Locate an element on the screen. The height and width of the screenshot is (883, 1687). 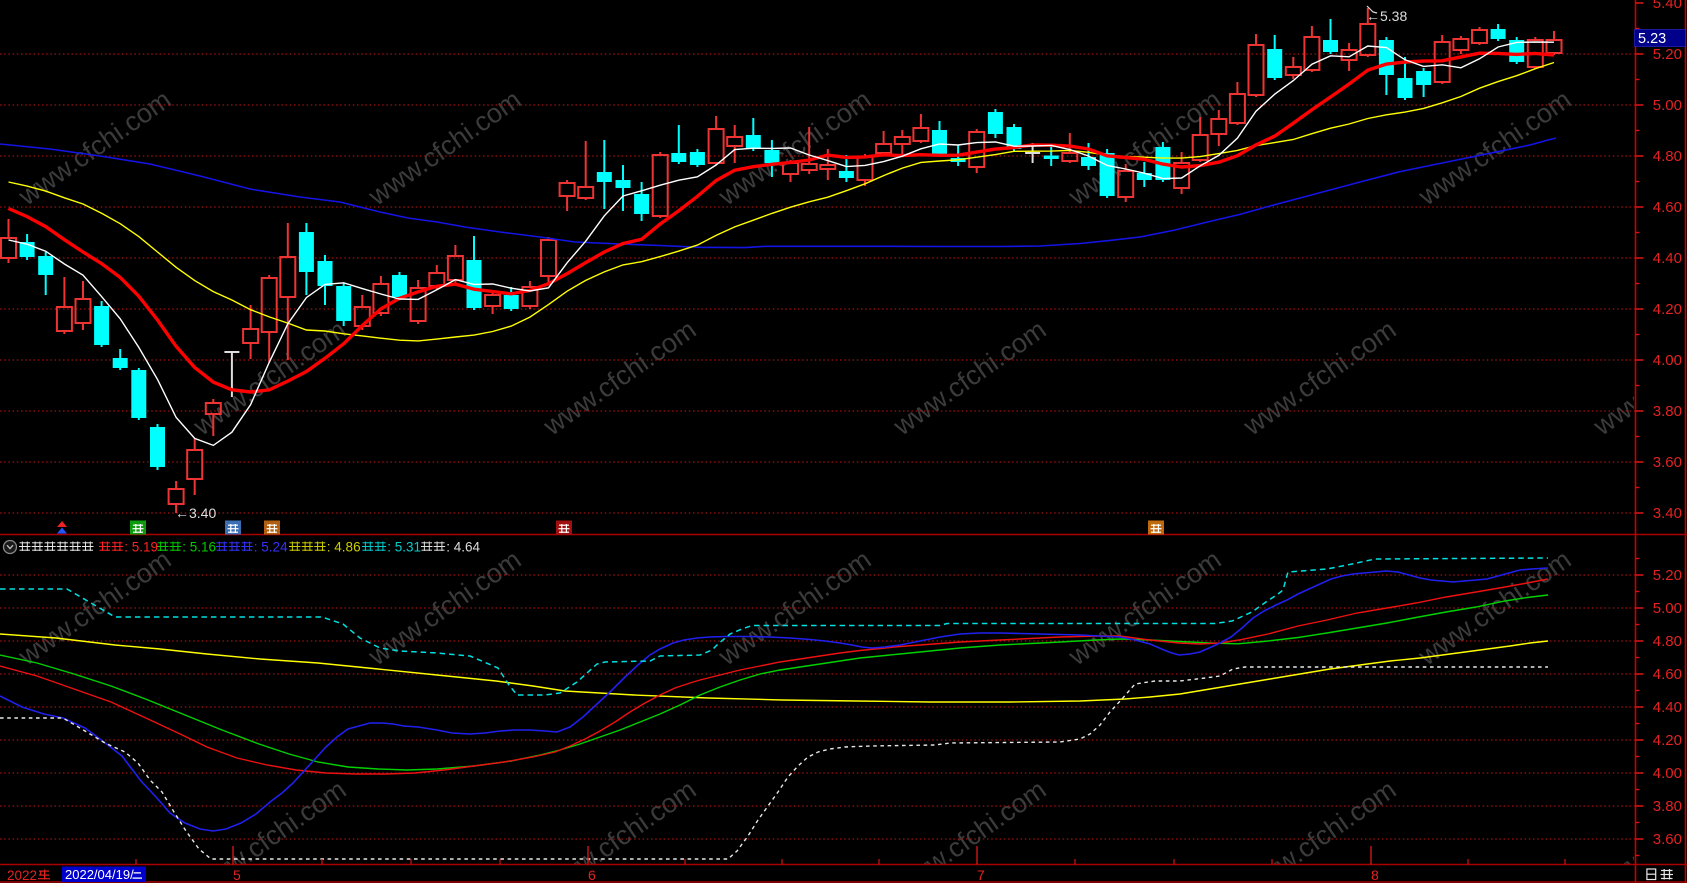
svg-text:: 5.31: : 5.31 is located at coordinates (404, 547).